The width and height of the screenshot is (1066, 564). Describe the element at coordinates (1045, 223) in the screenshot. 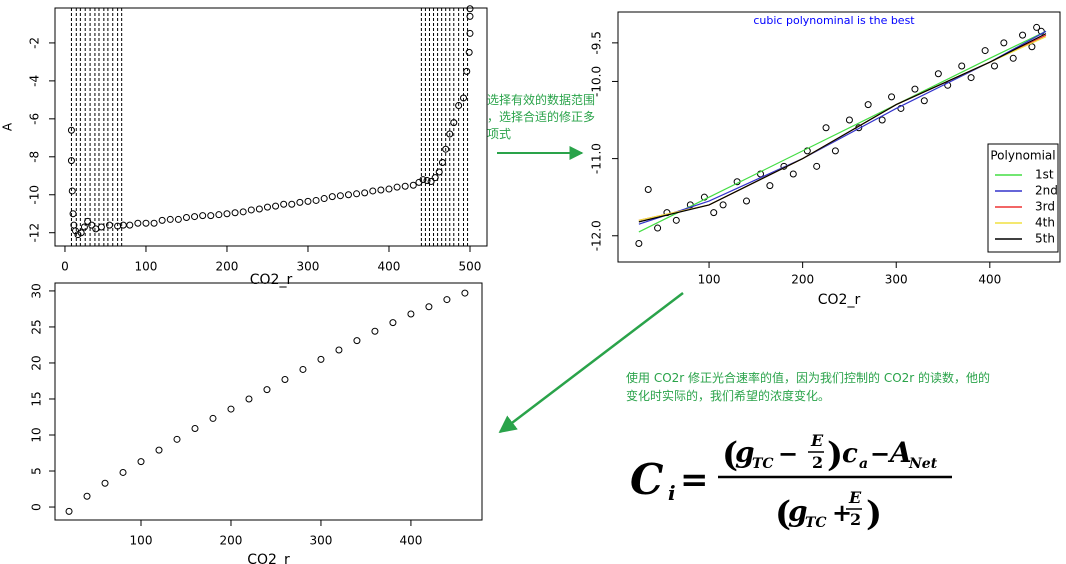

I see `legend-label: 4th` at that location.